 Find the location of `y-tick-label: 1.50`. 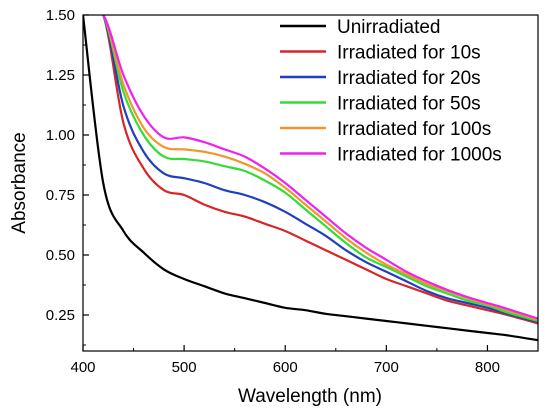

y-tick-label: 1.50 is located at coordinates (60, 15).